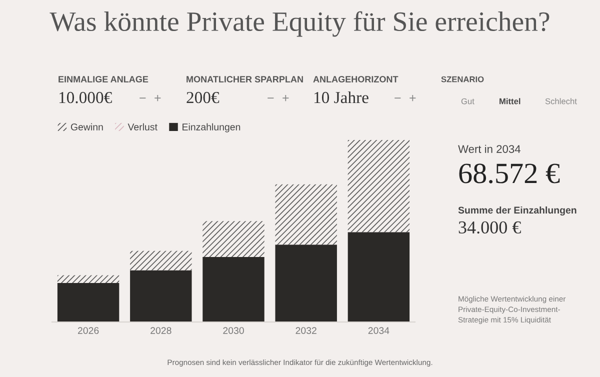  I want to click on text: Wert in 2034, so click(489, 148).